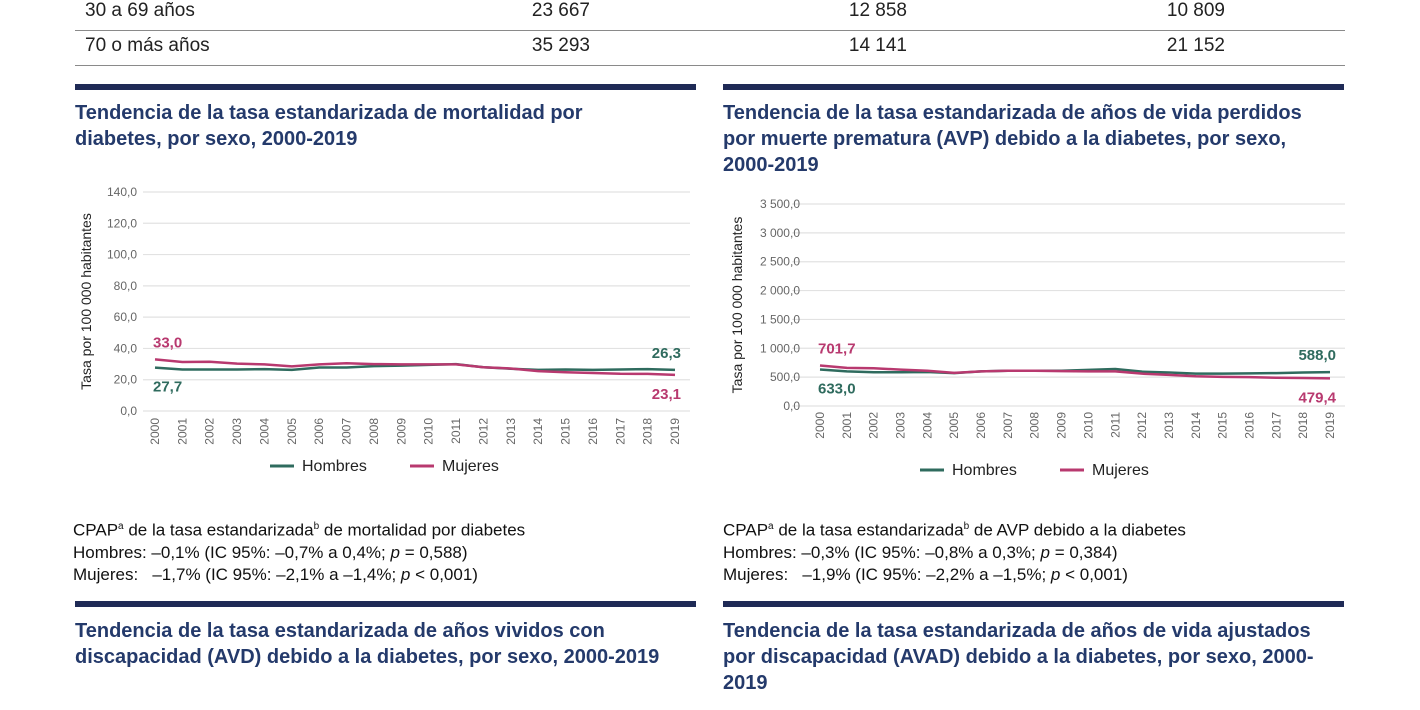 This screenshot has width=1420, height=710. What do you see at coordinates (780, 319) in the screenshot?
I see `y-tick-label: 1 500,0` at bounding box center [780, 319].